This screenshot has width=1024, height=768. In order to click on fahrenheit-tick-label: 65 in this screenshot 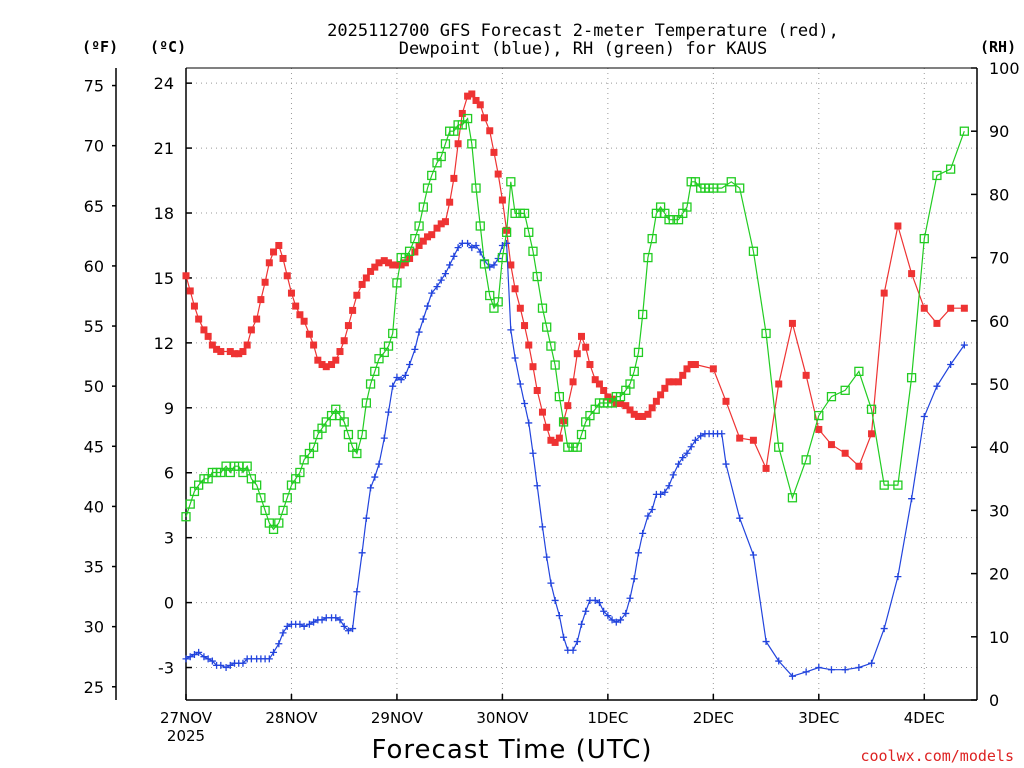, I will do `click(94, 206)`.